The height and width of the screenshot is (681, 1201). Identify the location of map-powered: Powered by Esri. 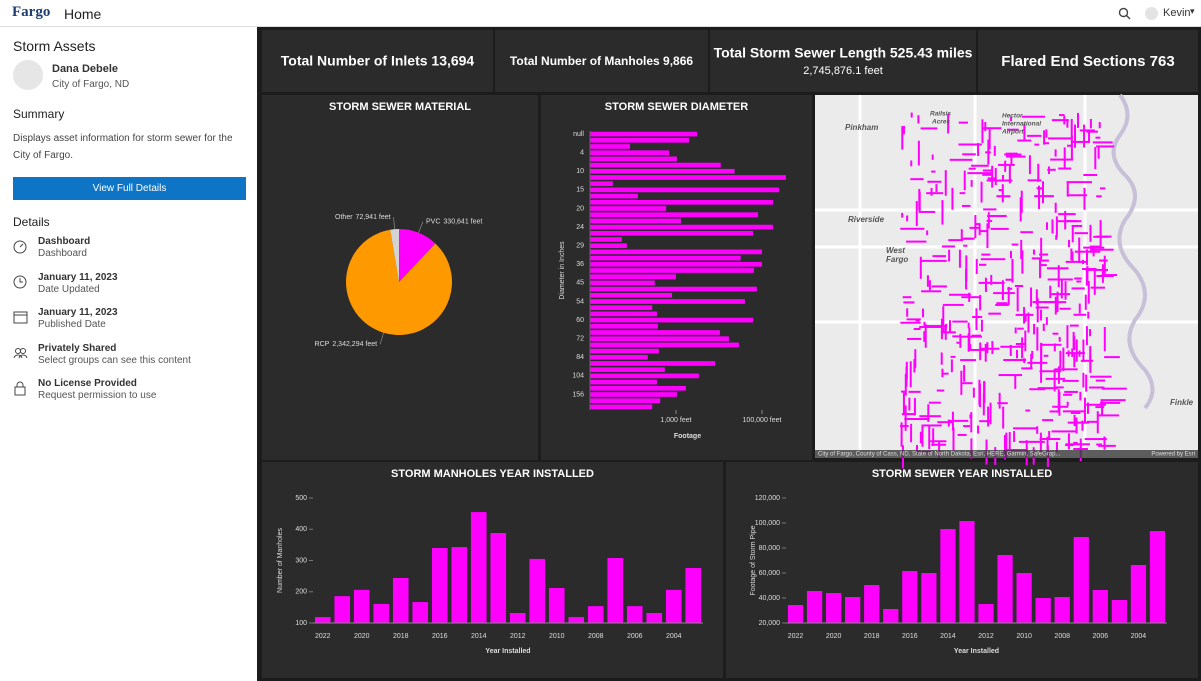
(1173, 455).